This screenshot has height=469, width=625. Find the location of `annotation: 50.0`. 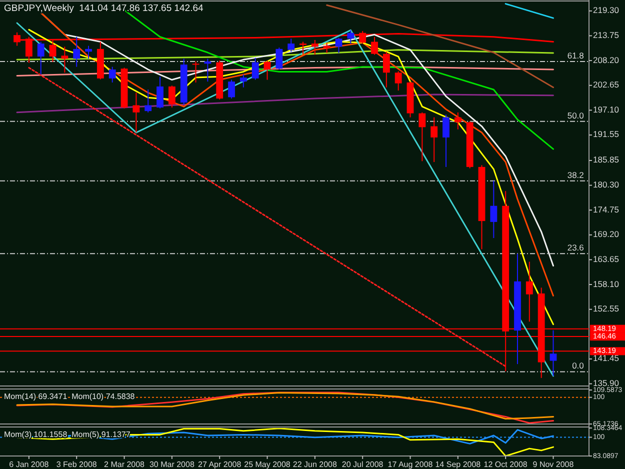

annotation: 50.0 is located at coordinates (575, 115).